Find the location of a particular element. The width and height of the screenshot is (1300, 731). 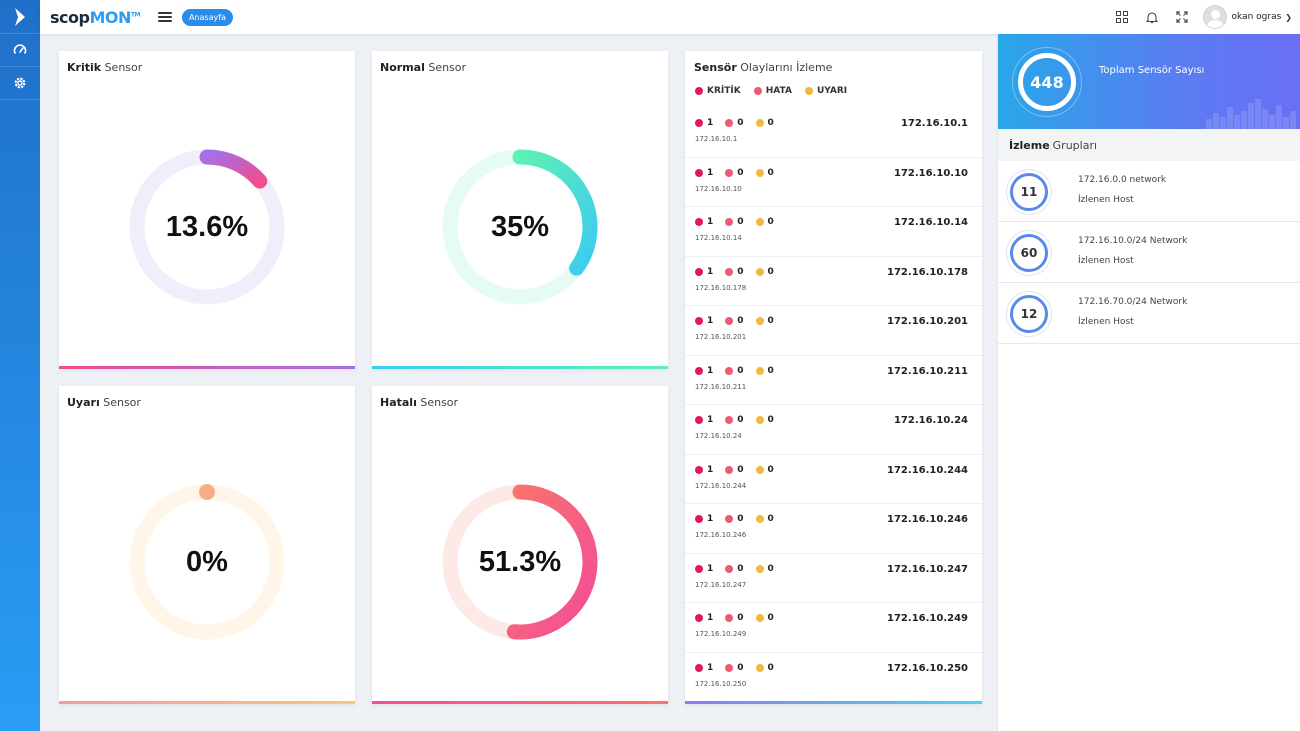

normal-gauge: 35% is located at coordinates (520, 227).